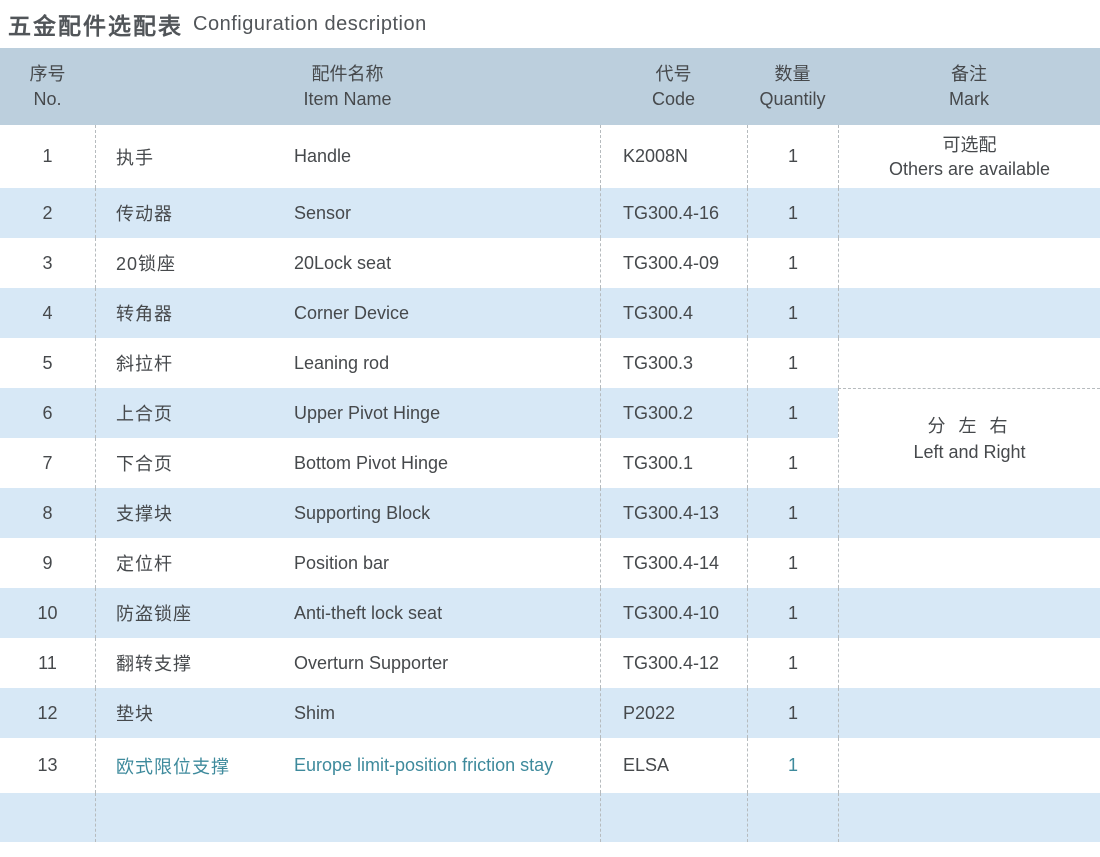 Image resolution: width=1100 pixels, height=857 pixels. What do you see at coordinates (673, 713) in the screenshot?
I see `cell-code: P2022` at bounding box center [673, 713].